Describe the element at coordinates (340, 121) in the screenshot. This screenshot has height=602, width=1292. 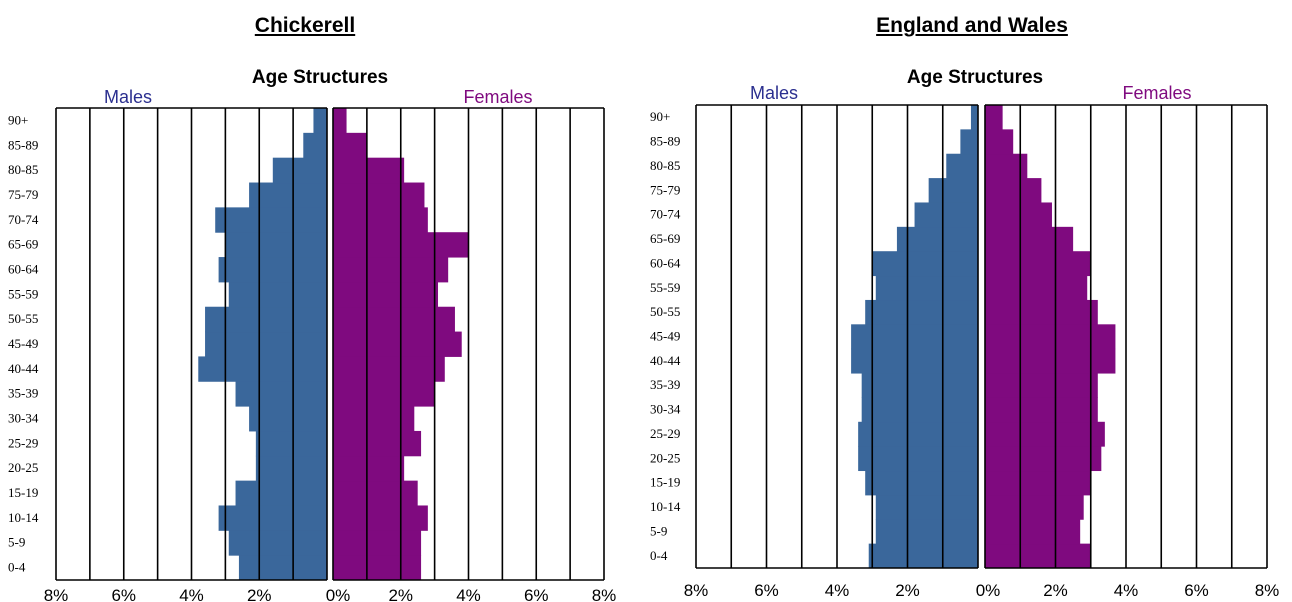
I see `bar-female-90+` at that location.